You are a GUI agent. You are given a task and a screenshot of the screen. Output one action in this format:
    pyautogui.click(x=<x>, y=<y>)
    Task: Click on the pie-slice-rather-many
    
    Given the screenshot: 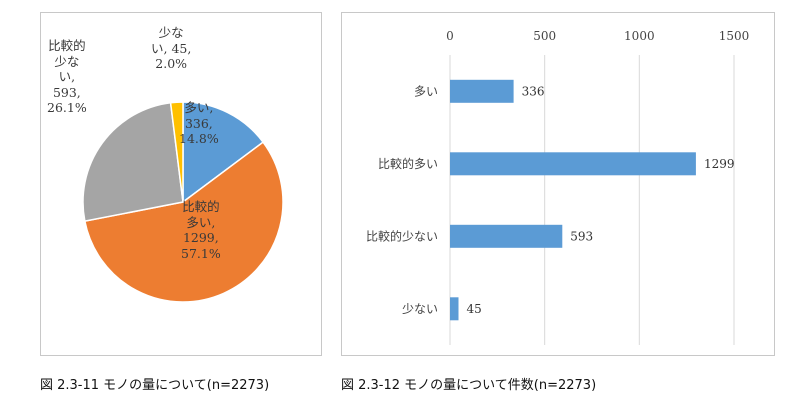 What is the action you would take?
    pyautogui.click(x=183, y=222)
    